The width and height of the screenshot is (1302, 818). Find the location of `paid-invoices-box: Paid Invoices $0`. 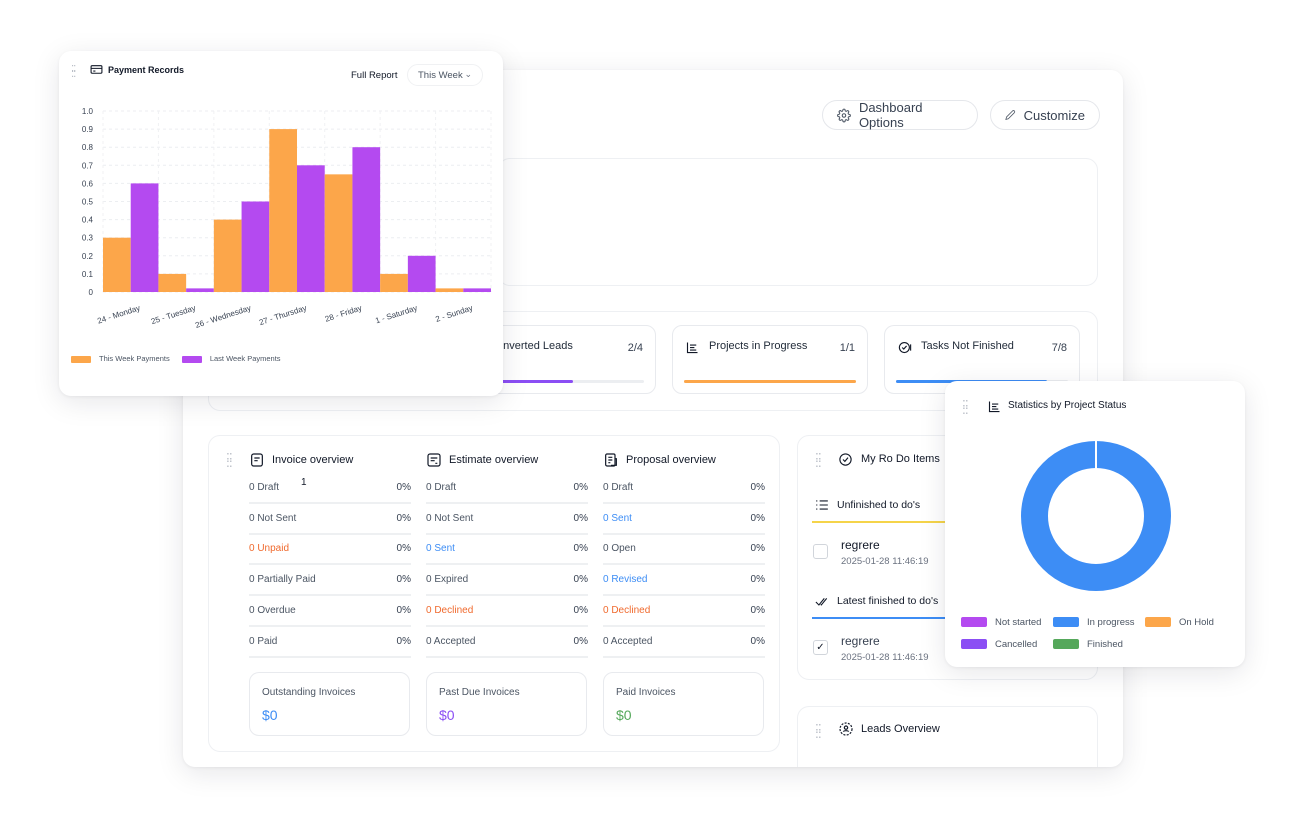

paid-invoices-box: Paid Invoices $0 is located at coordinates (683, 704).